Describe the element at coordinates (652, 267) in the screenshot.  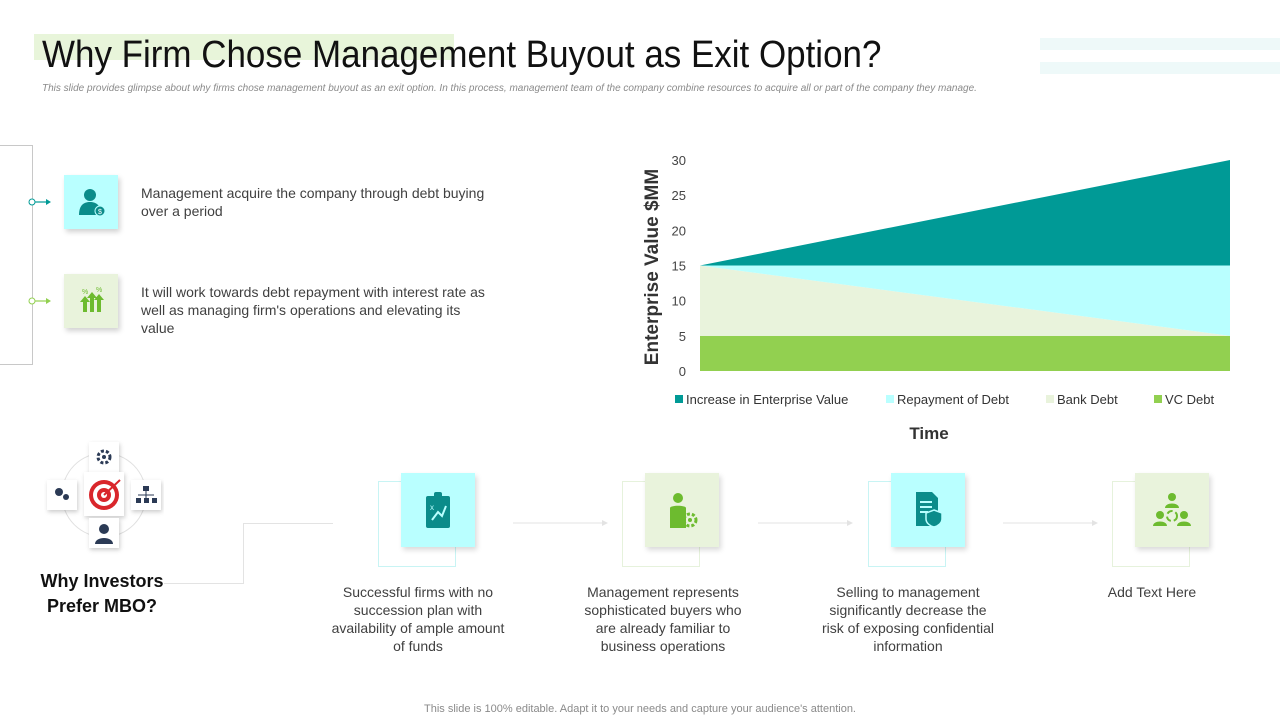
I see `chart-y-axis-label: Enterprise Value $MM` at that location.